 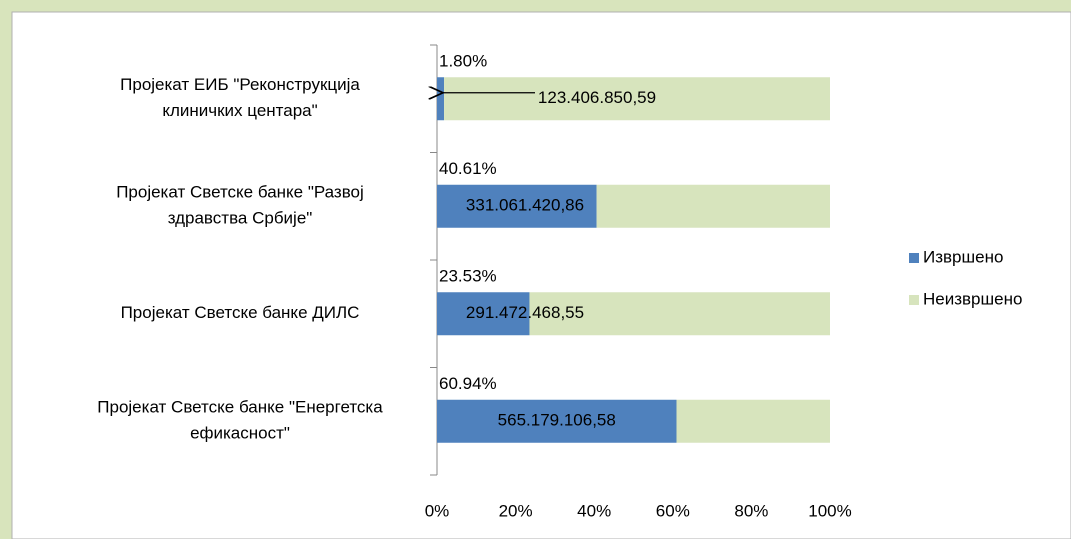 What do you see at coordinates (963, 256) in the screenshot?
I see `legend-label: Извршено` at bounding box center [963, 256].